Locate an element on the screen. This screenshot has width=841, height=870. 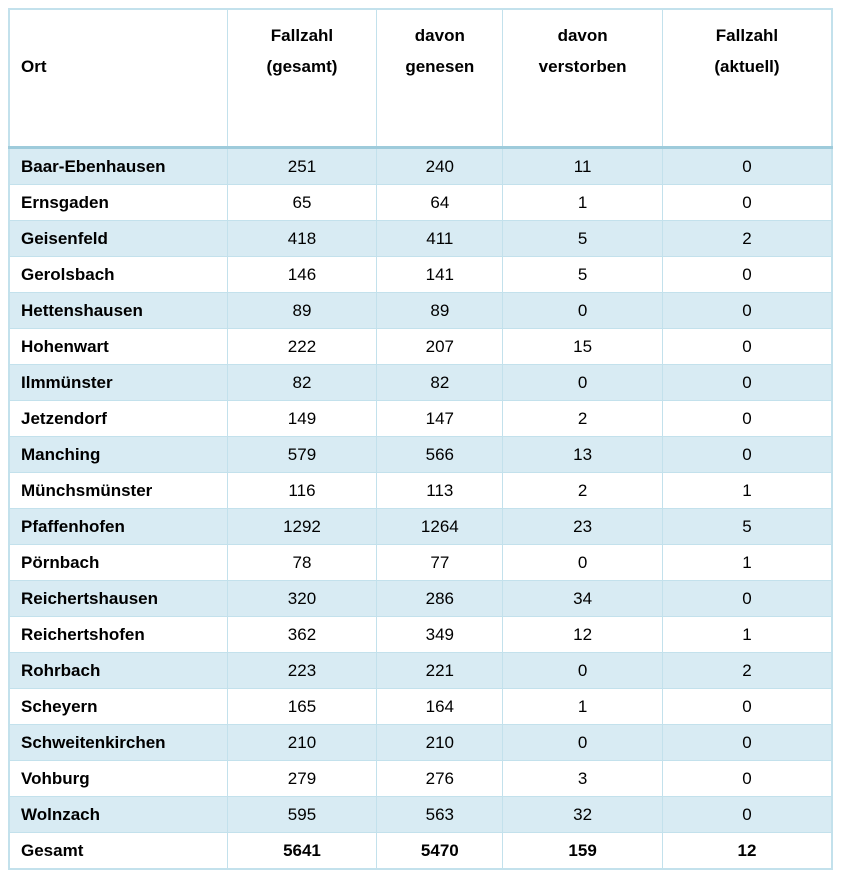
table-row: Reichertshausen 320 286 34 0 is located at coordinates (420, 598).